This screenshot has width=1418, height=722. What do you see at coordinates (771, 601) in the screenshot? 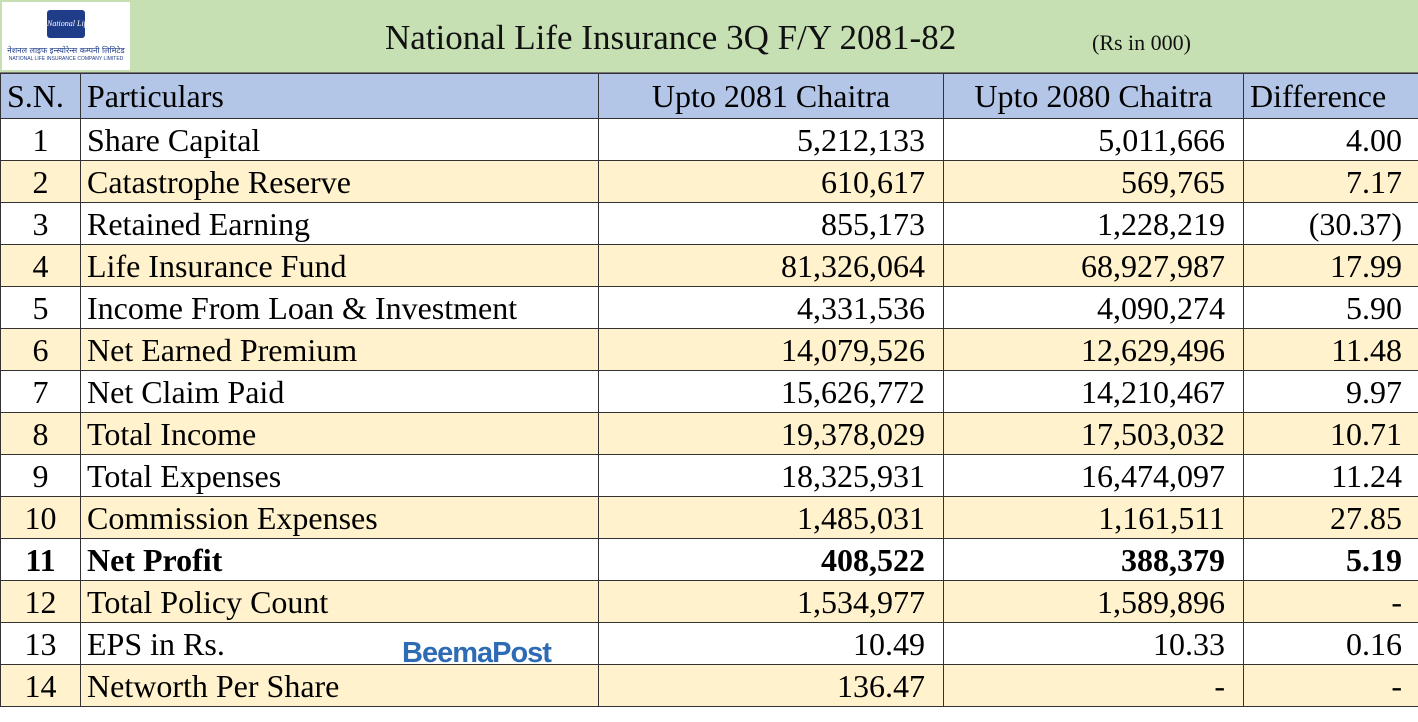
I see `table-cell: 1,534,977` at bounding box center [771, 601].